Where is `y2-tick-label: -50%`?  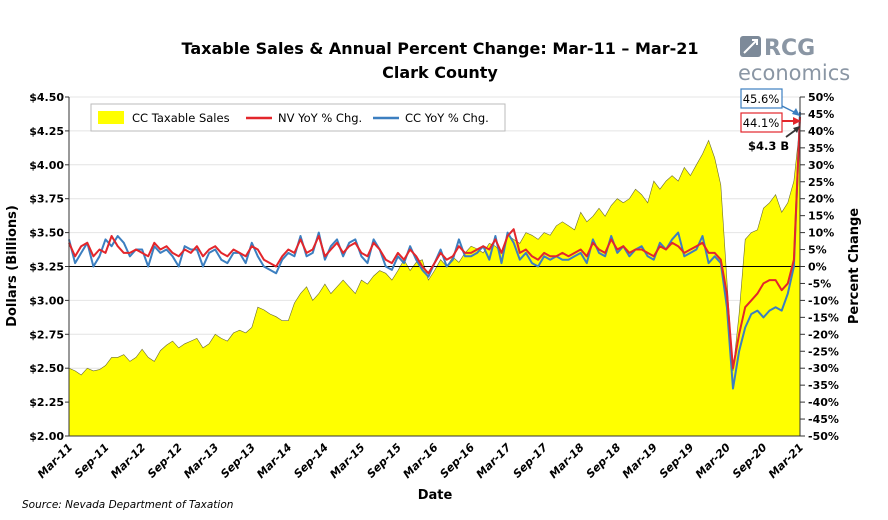
y2-tick-label: -50% is located at coordinates (823, 436).